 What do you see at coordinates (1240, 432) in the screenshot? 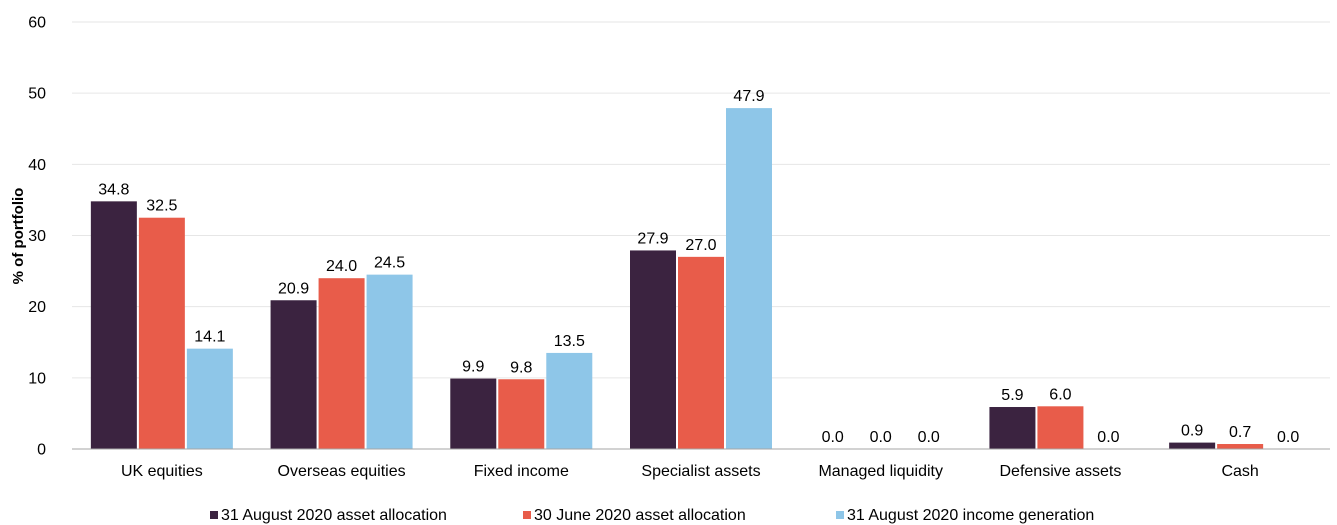
I see `data-label: 0.7` at bounding box center [1240, 432].